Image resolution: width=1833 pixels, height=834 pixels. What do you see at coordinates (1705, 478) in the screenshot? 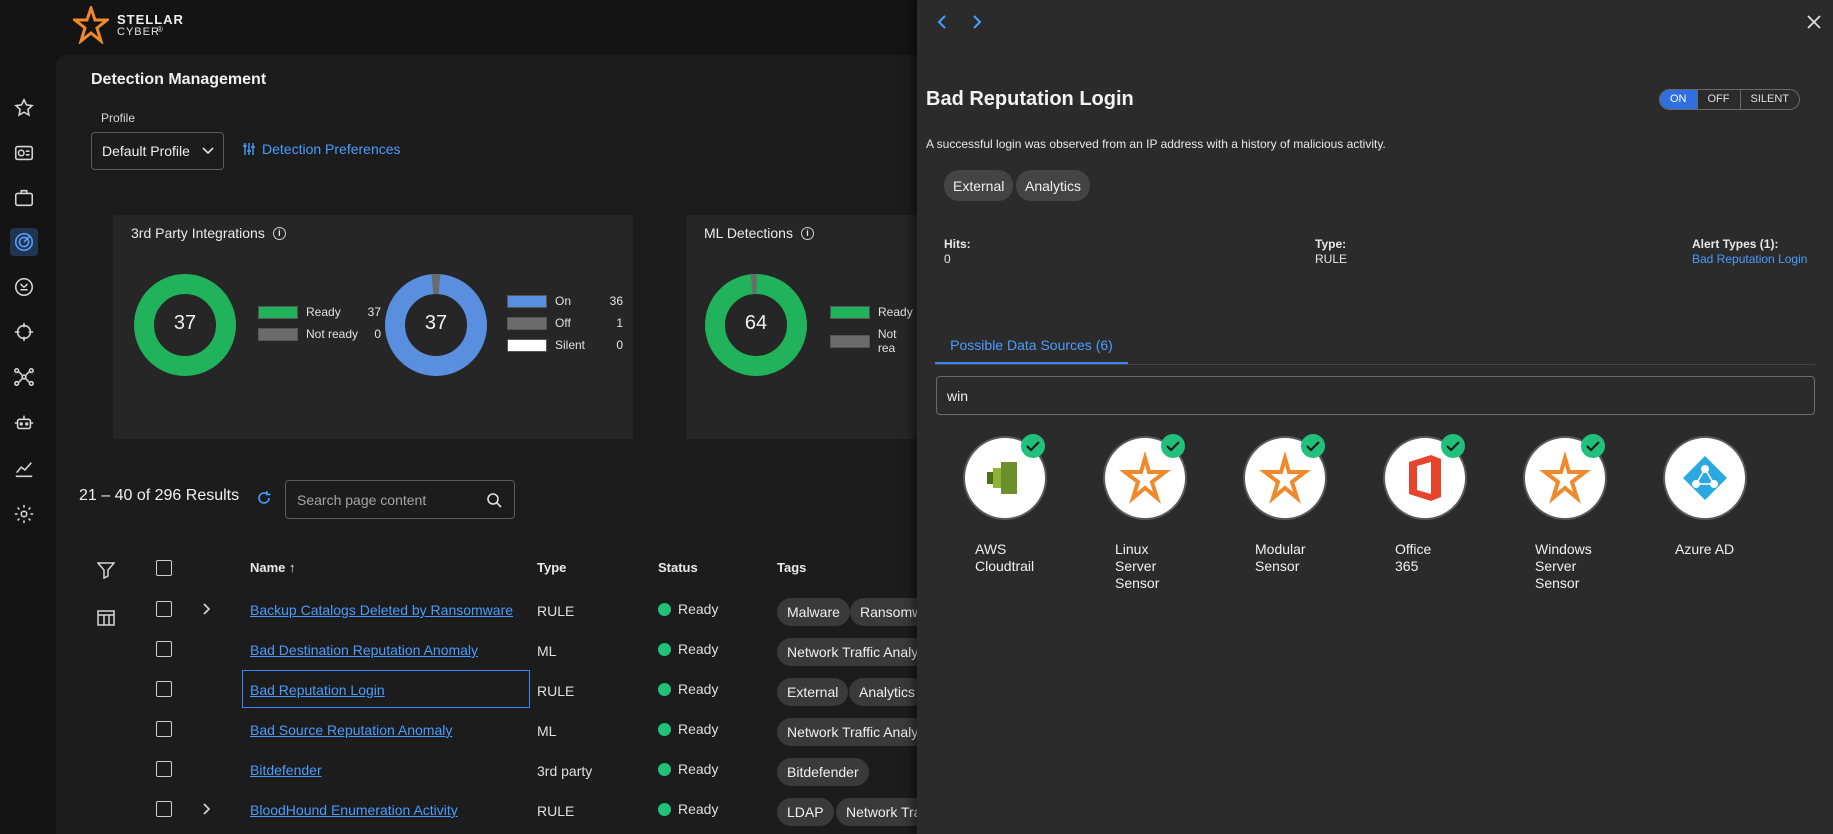
I see `azure-ad-icon` at bounding box center [1705, 478].